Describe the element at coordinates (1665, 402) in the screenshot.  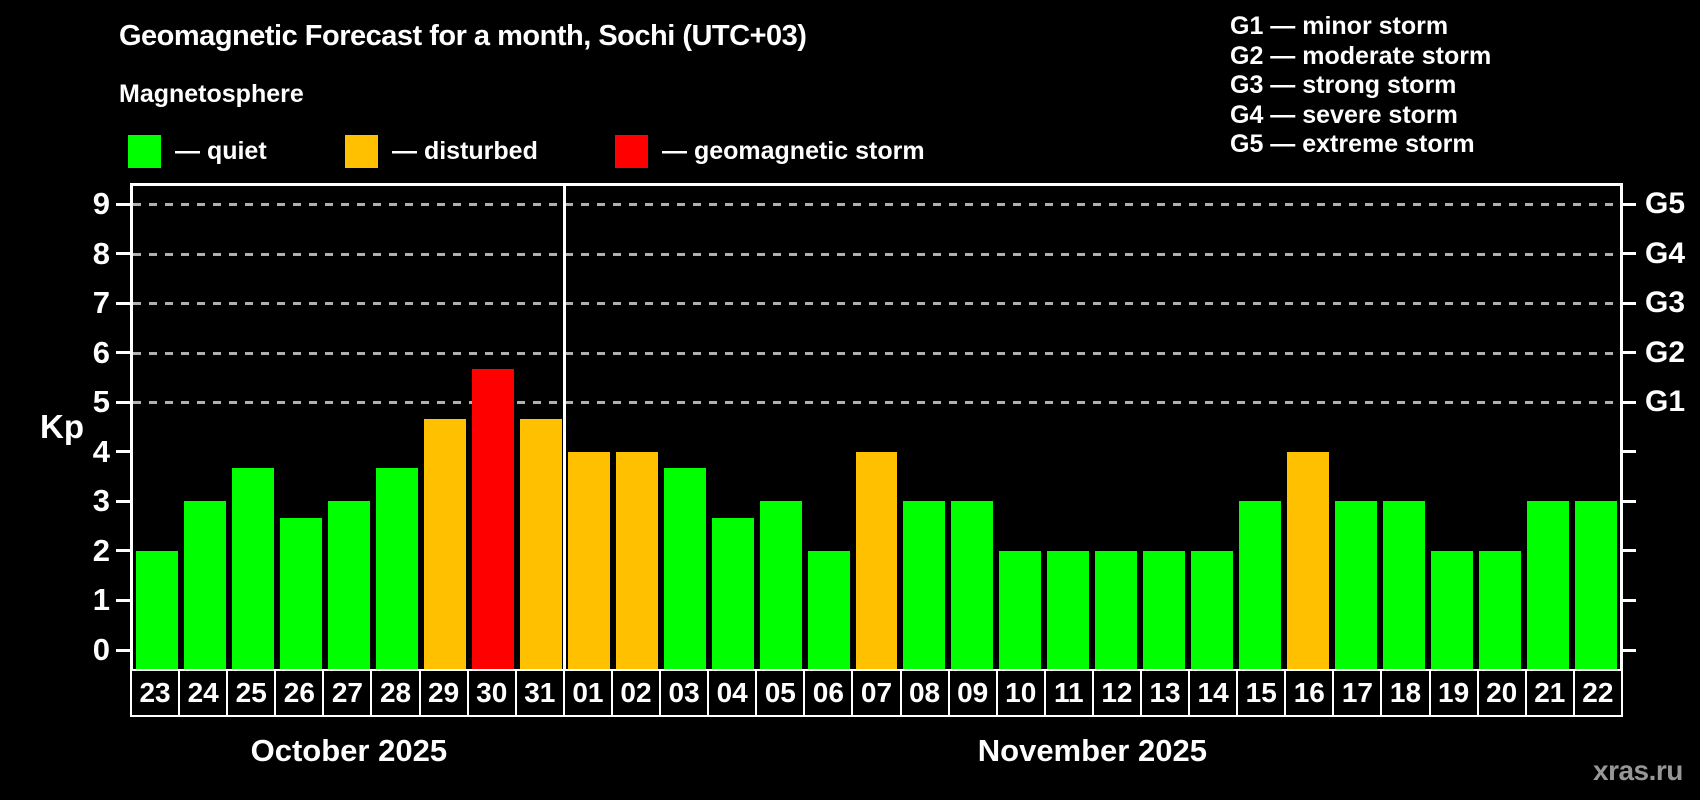
I see `g-scale-tick-label: G1` at that location.